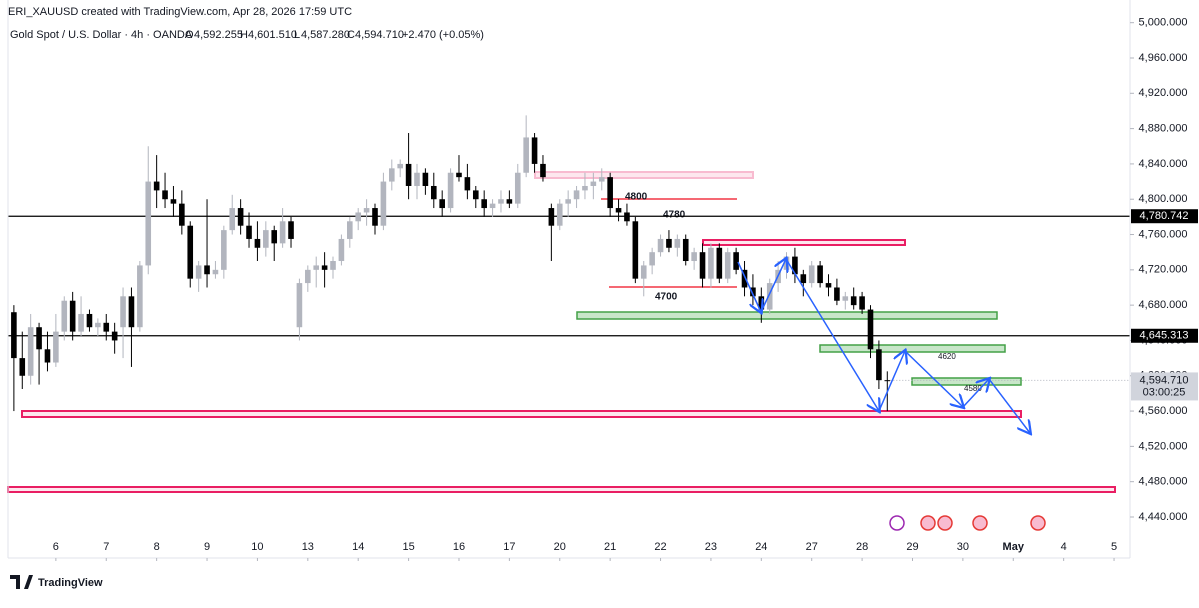  Describe the element at coordinates (408, 547) in the screenshot. I see `x-tick-label: 15` at that location.